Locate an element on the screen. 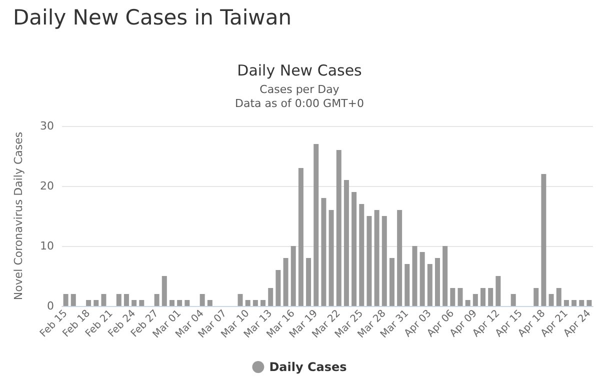 The image size is (599, 384). y-tick-label: 10 is located at coordinates (47, 246).